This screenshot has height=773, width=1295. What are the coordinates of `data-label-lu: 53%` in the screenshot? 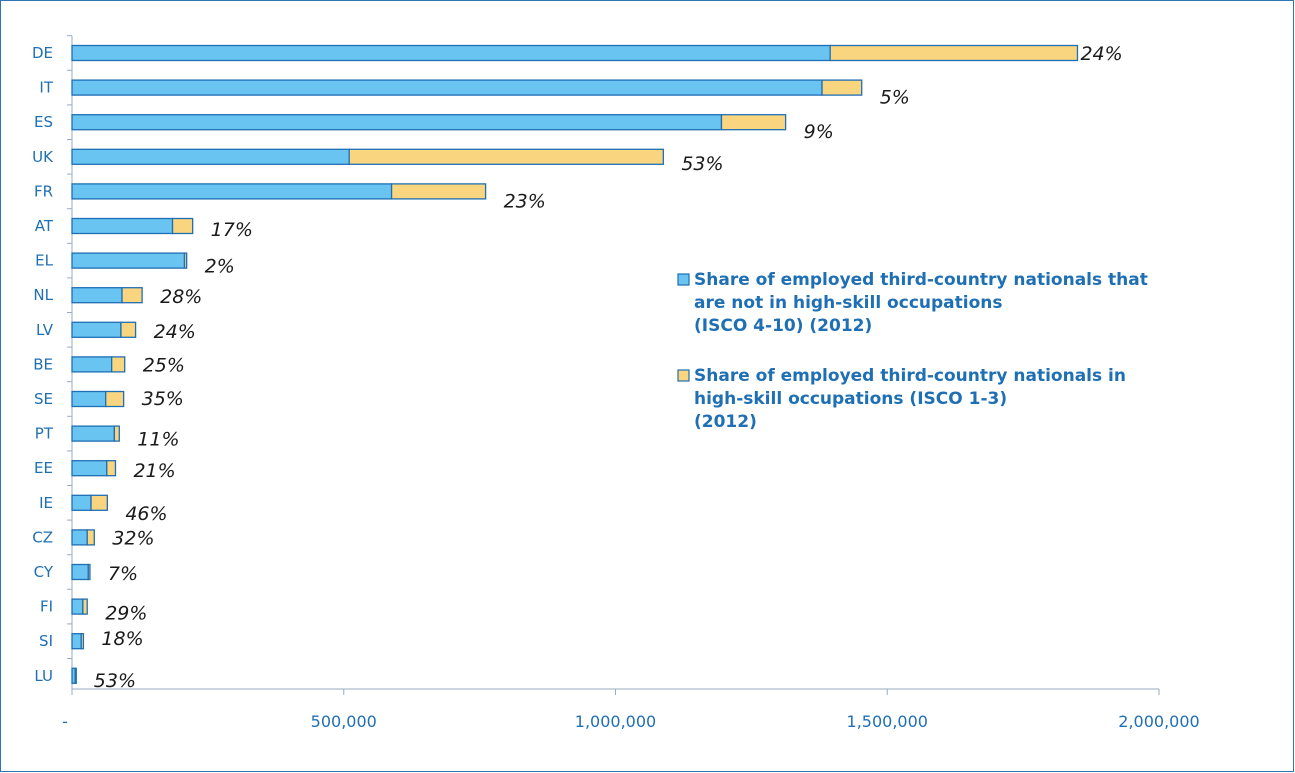 It's located at (115, 681).